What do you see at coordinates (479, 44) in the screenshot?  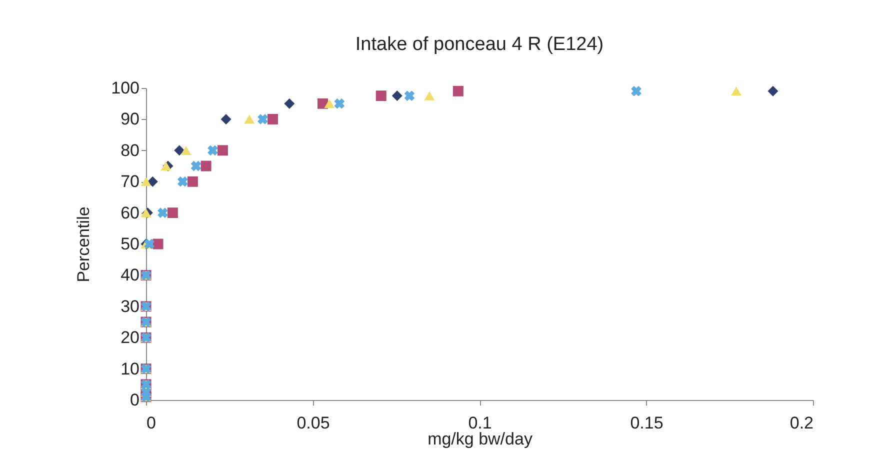 I see `chart-title: Intake of ponceau 4 R (E124)` at bounding box center [479, 44].